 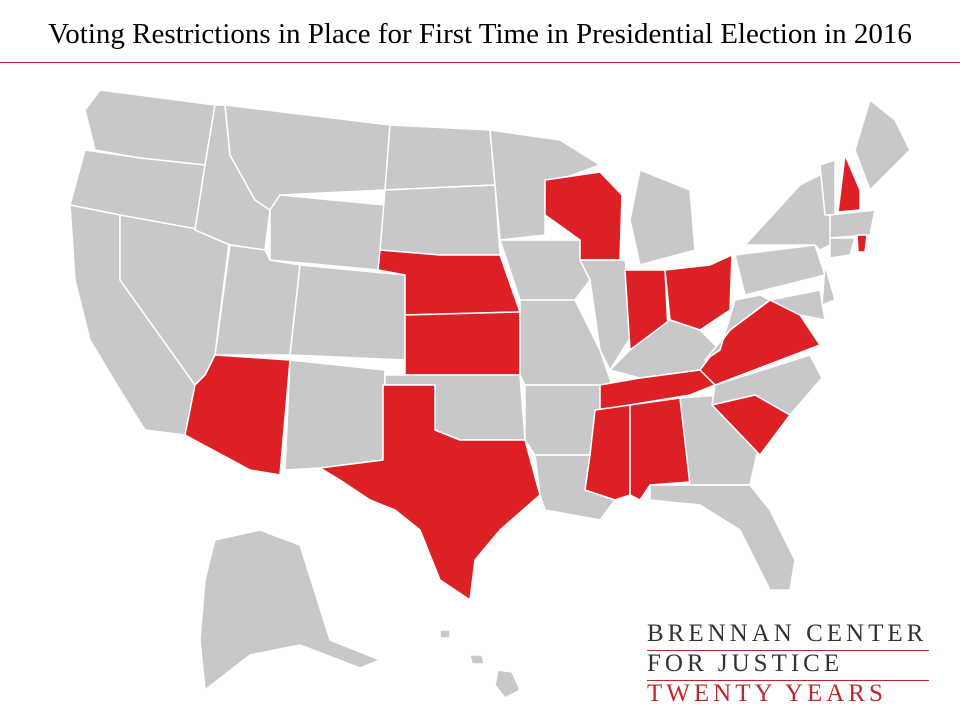 What do you see at coordinates (745, 663) in the screenshot?
I see `logo-line: FOR JUSTICE` at bounding box center [745, 663].